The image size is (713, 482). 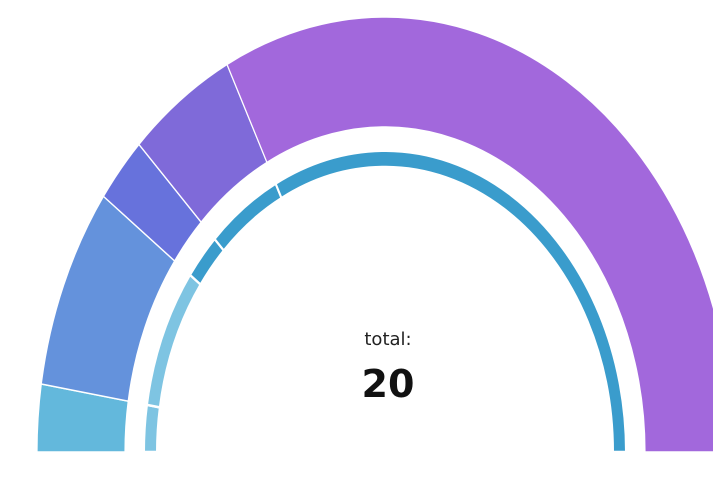 What do you see at coordinates (387, 339) in the screenshot?
I see `total-label: total:` at bounding box center [387, 339].